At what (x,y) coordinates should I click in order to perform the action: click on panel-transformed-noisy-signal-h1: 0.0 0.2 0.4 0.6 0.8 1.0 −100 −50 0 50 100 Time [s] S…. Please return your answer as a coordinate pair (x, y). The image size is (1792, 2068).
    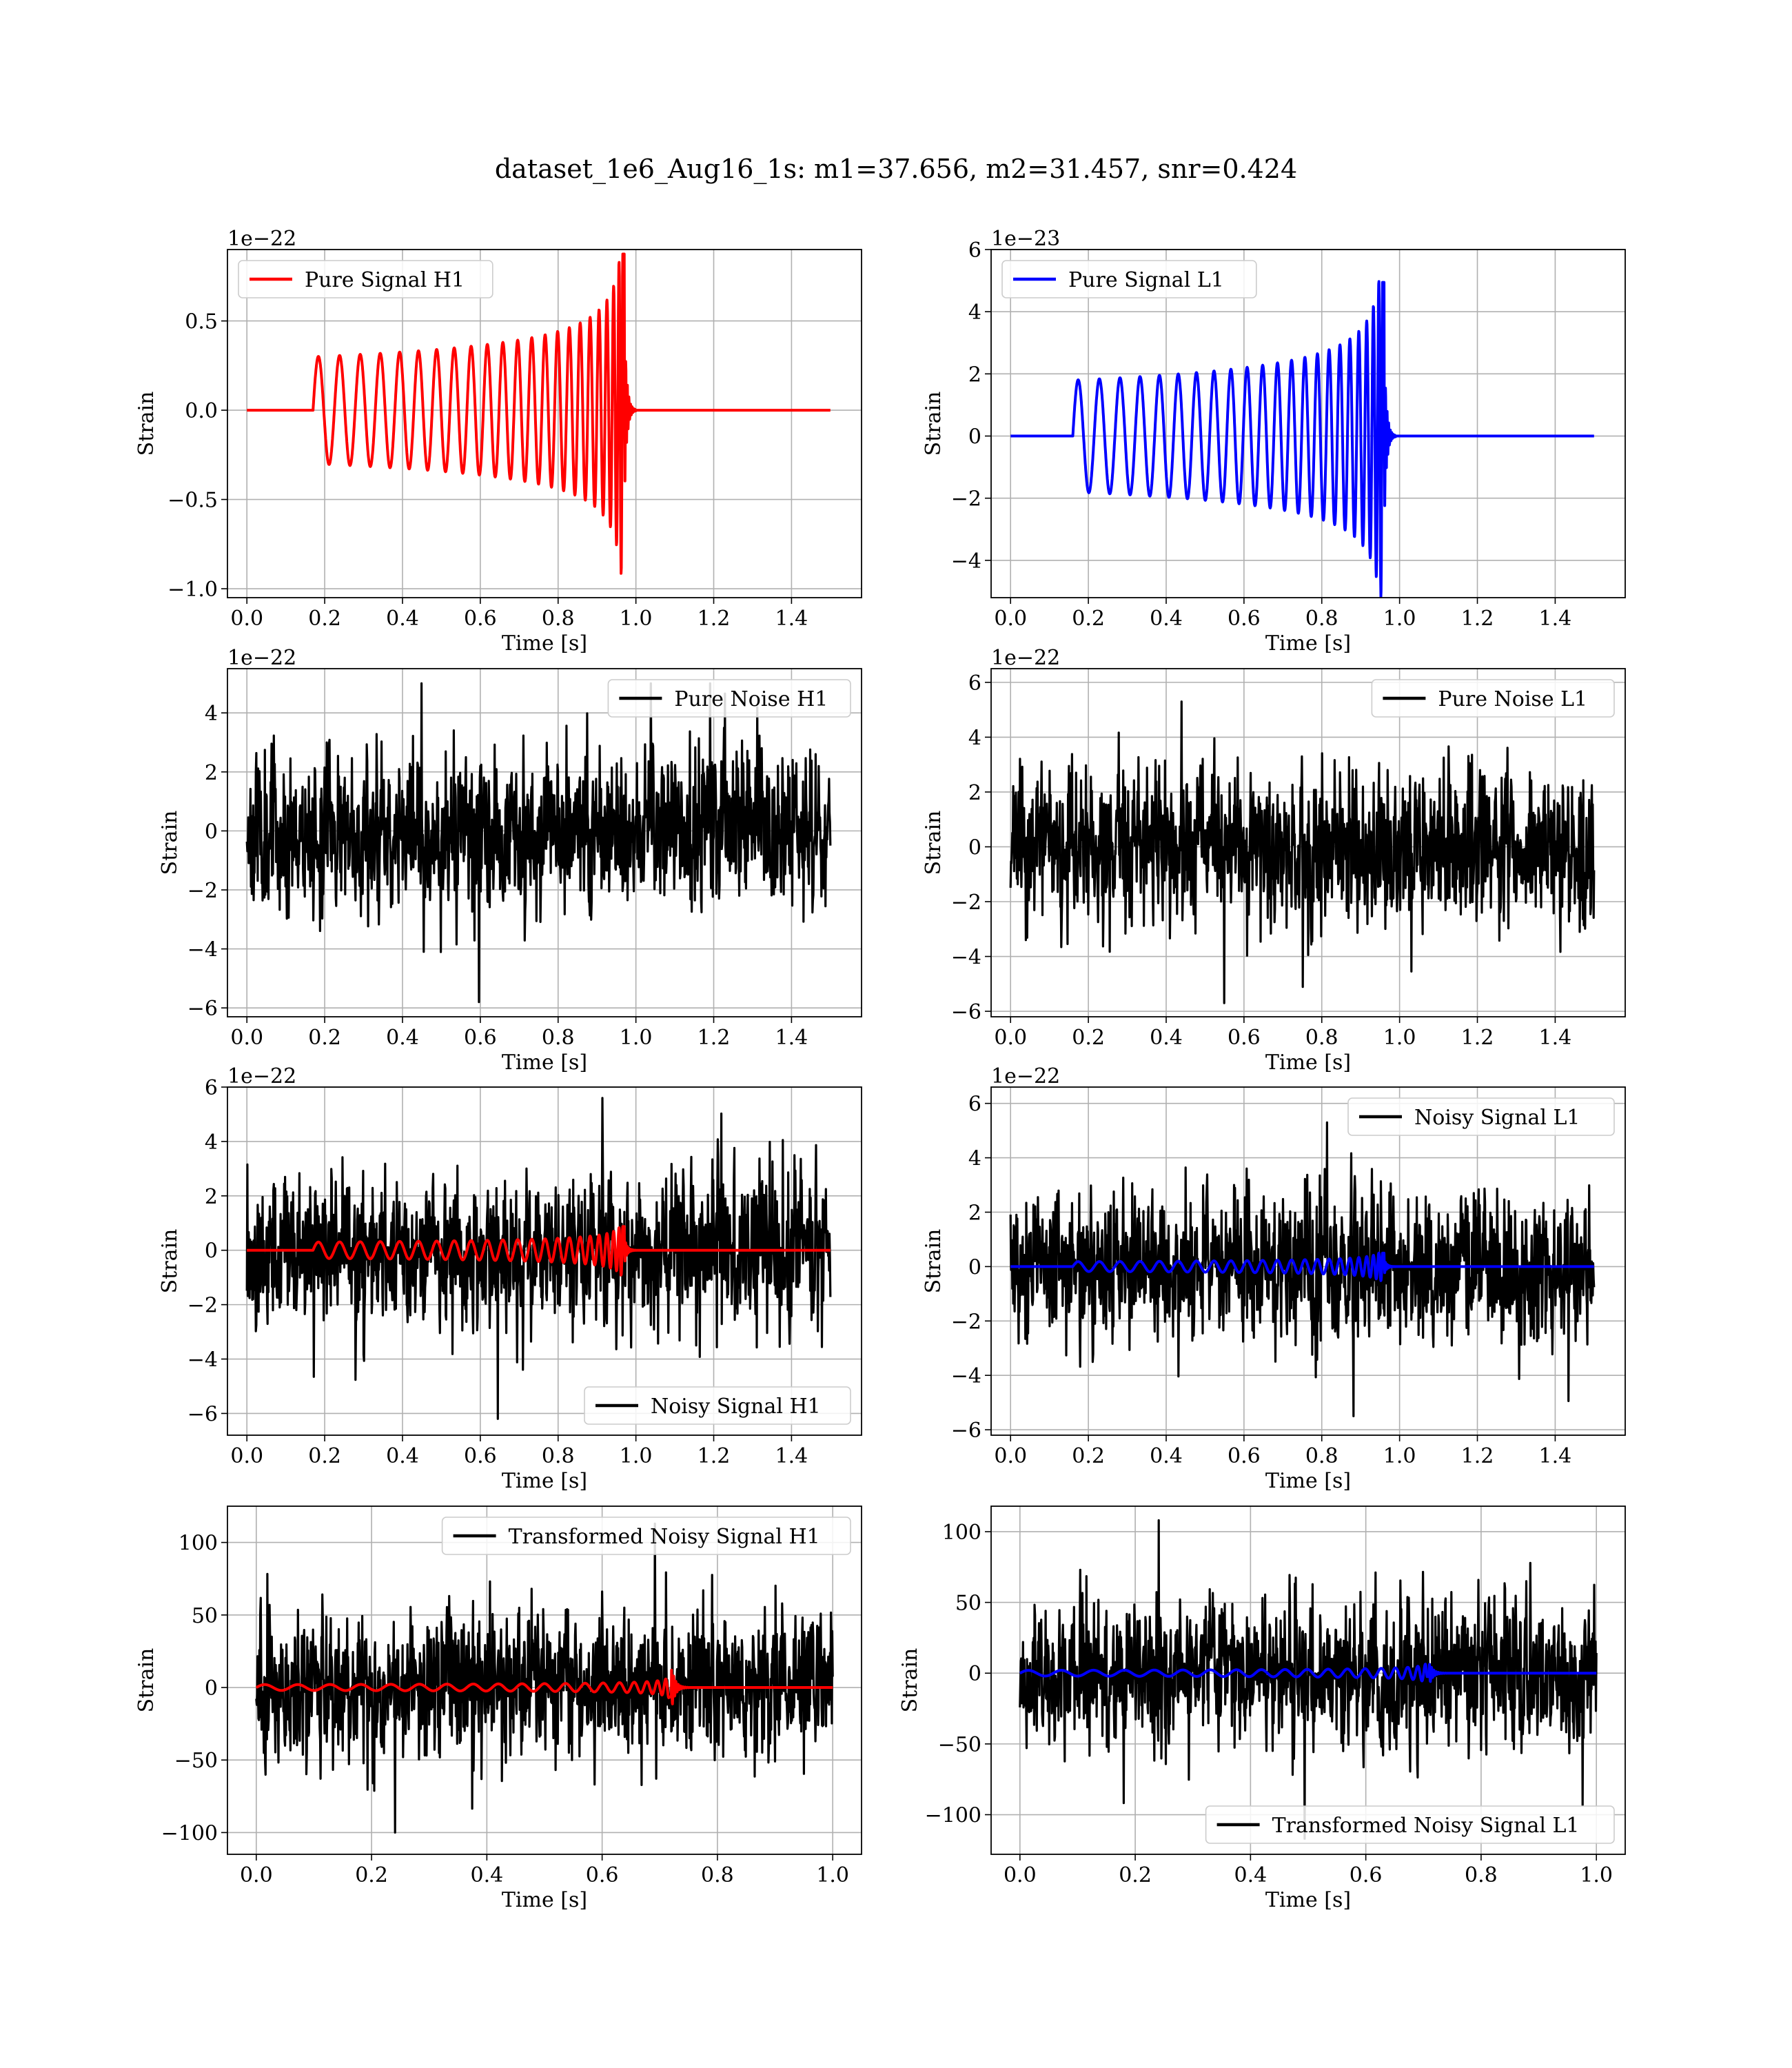
    Looking at the image, I should click on (498, 1709).